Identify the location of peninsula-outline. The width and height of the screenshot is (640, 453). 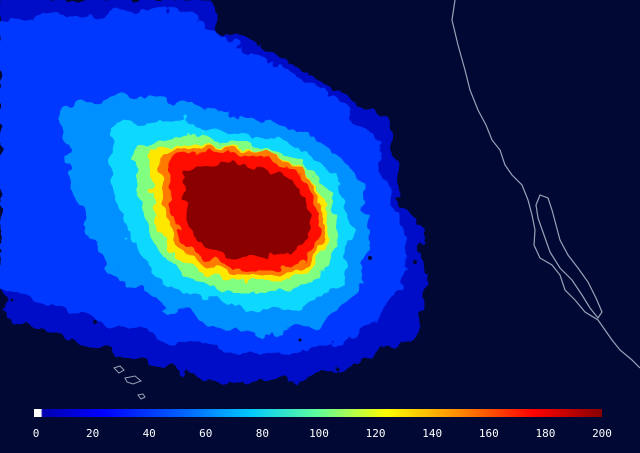
(569, 257).